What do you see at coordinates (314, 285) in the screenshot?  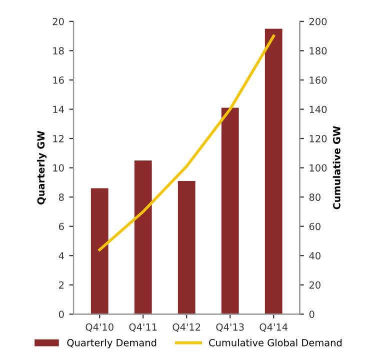 I see `y2-tick-label: 20` at bounding box center [314, 285].